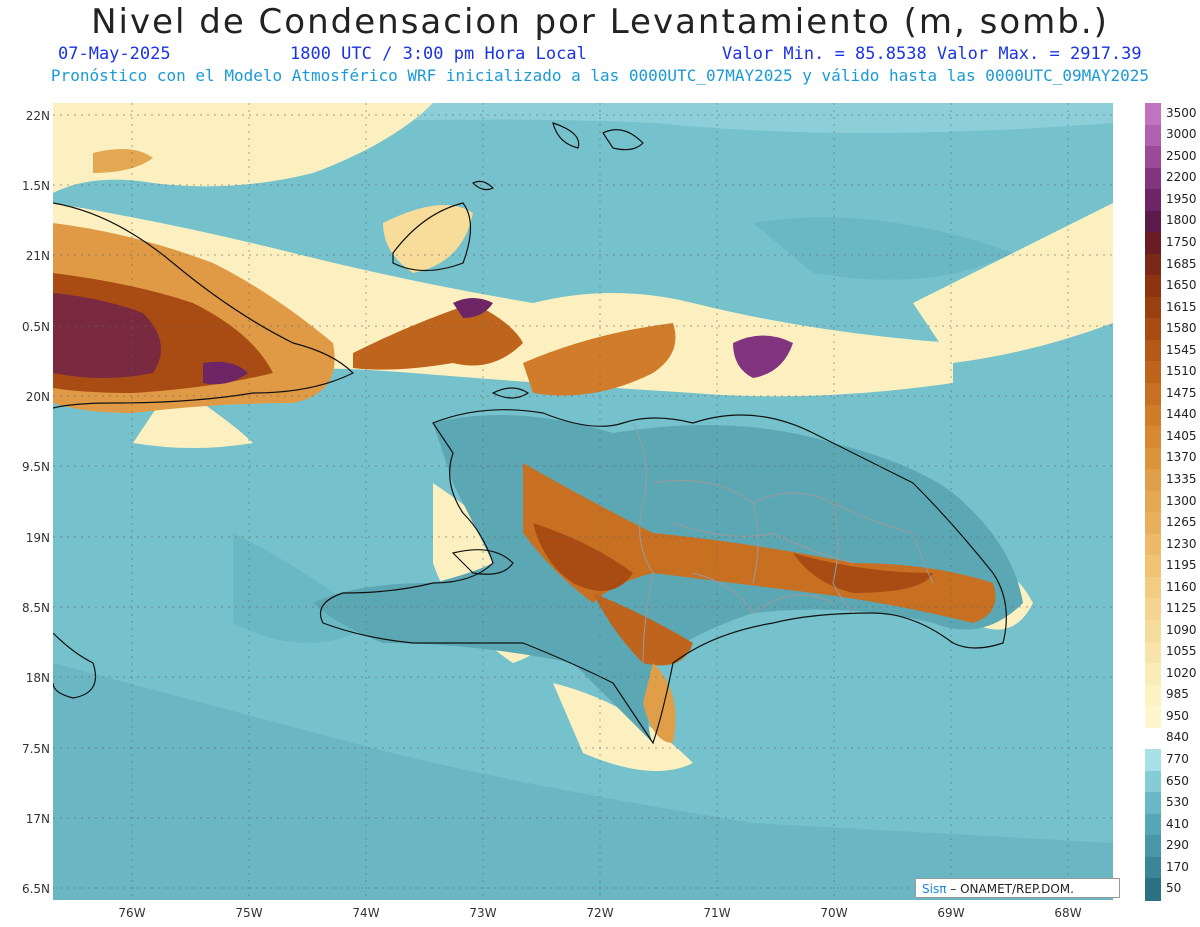 The image size is (1200, 927). What do you see at coordinates (249, 913) in the screenshot?
I see `lon-label: 75W` at bounding box center [249, 913].